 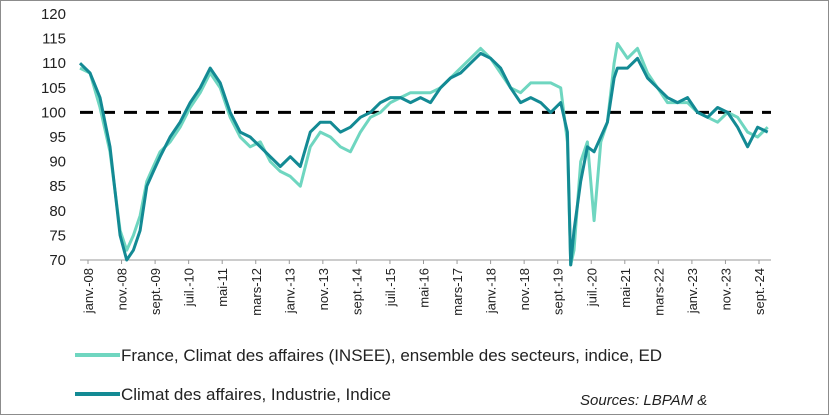 What do you see at coordinates (256, 292) in the screenshot?
I see `x-tick-label: mars-12` at bounding box center [256, 292].